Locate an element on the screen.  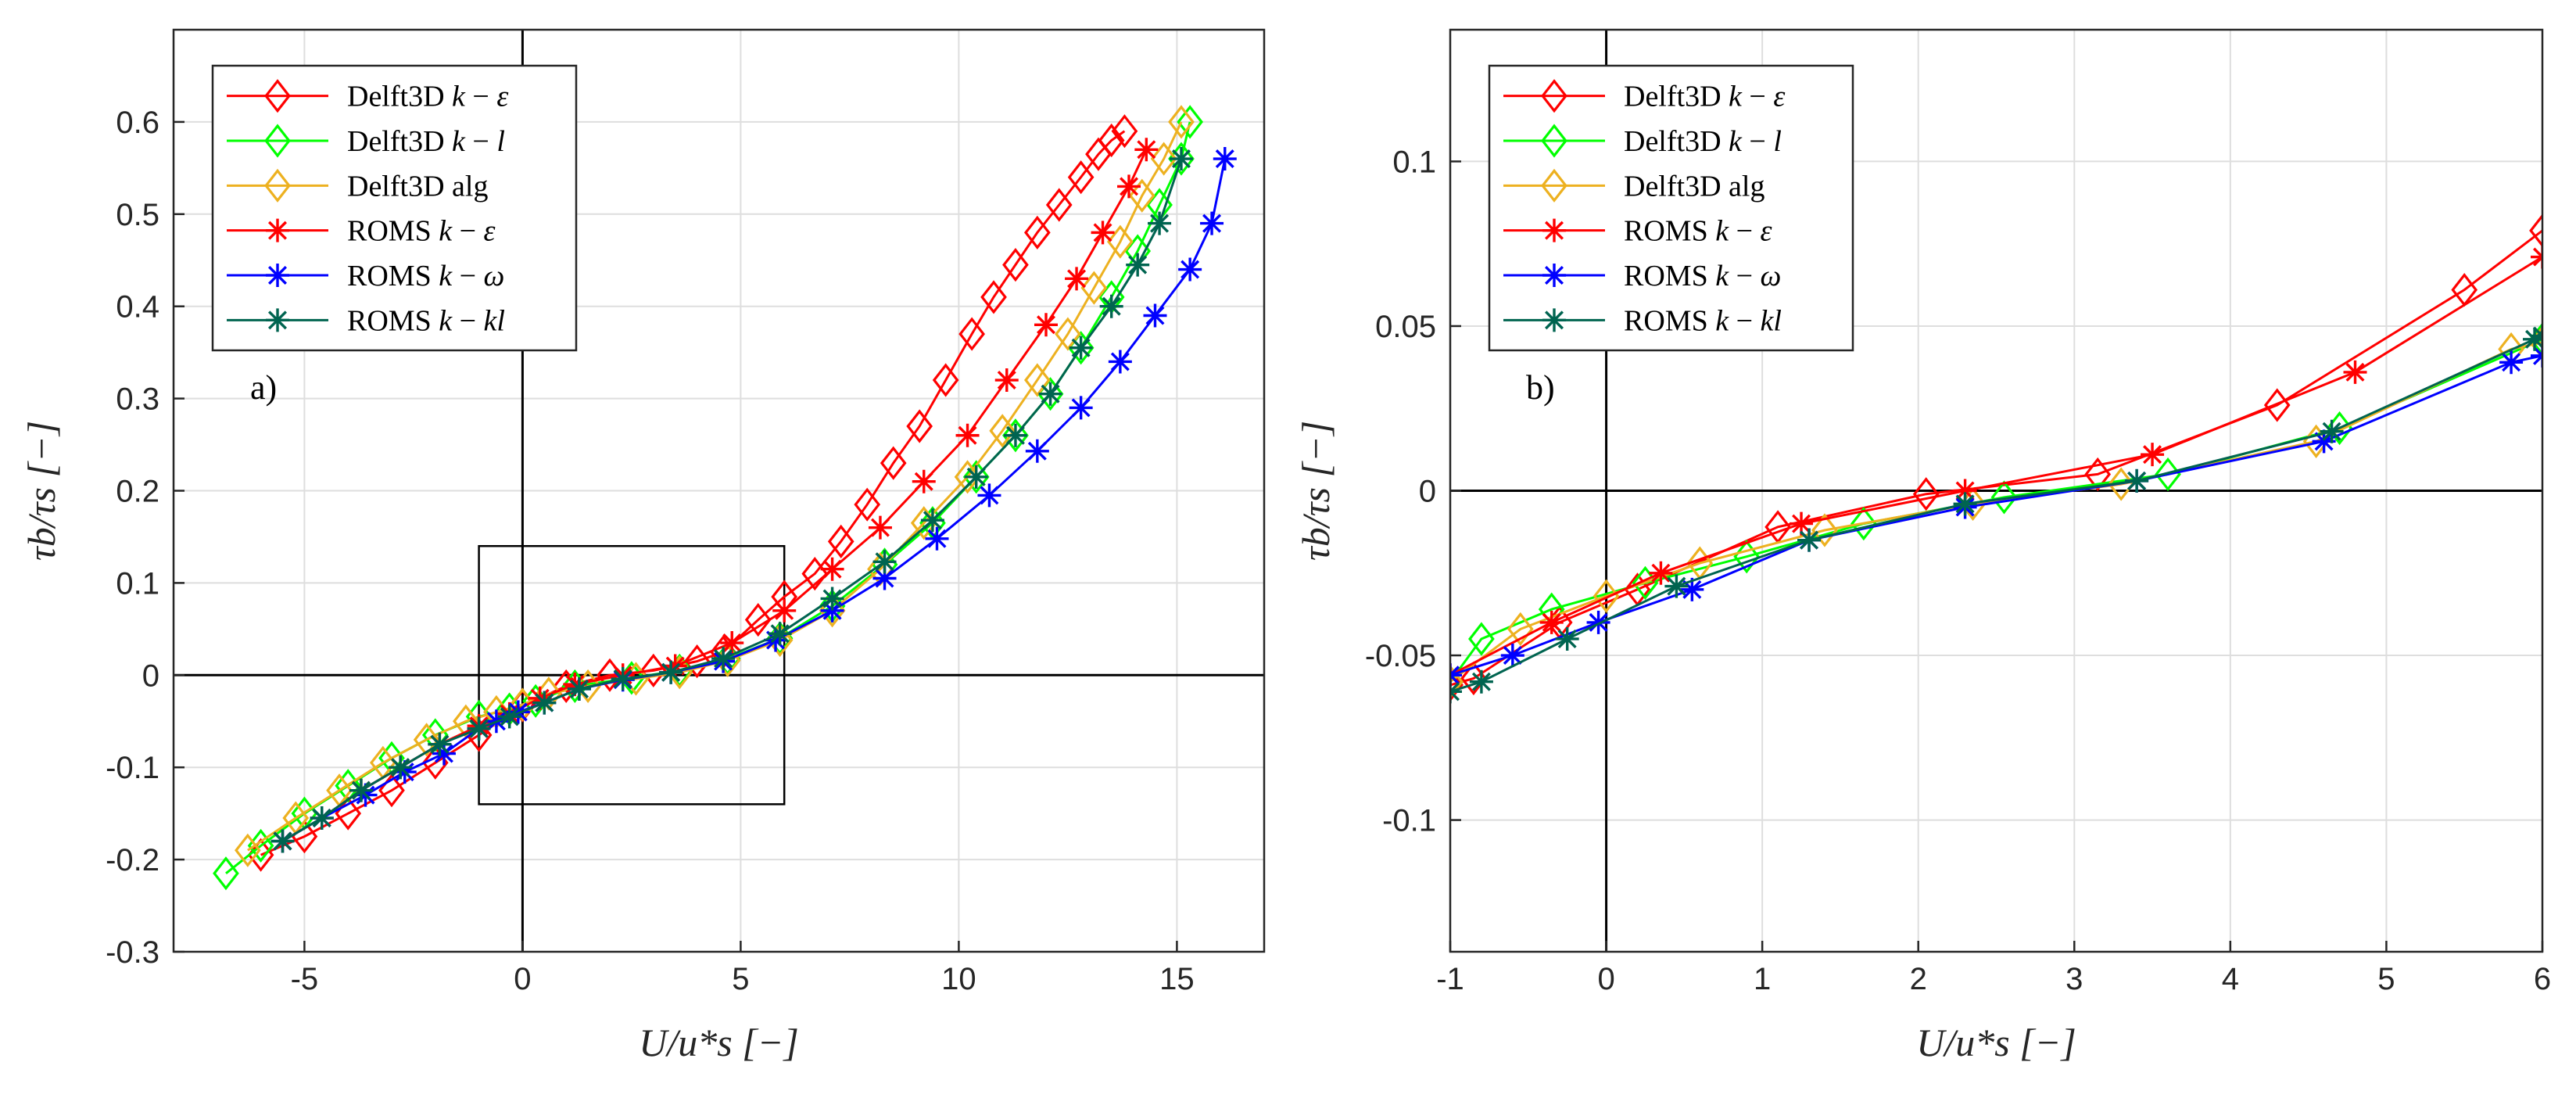
y-tick-label: 0.05 is located at coordinates (1405, 327).